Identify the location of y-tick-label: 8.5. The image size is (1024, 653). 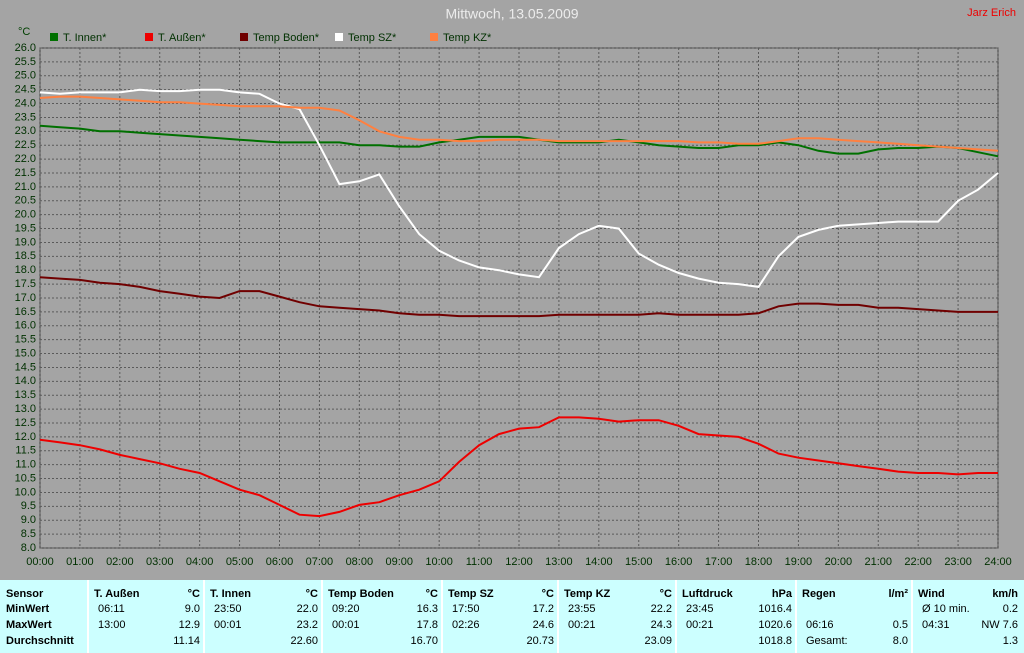
(28, 534).